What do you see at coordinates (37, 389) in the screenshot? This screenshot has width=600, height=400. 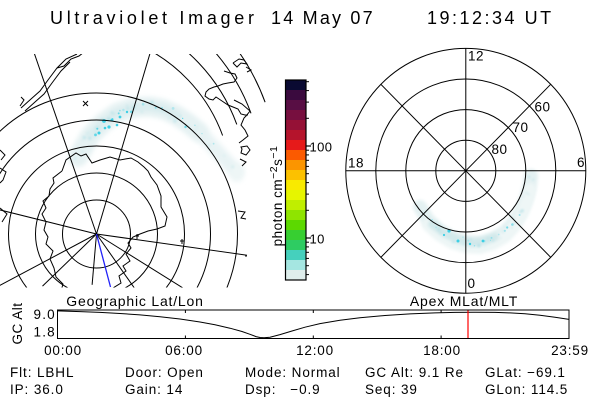 I see `svg-text: IP: 36.0` at bounding box center [37, 389].